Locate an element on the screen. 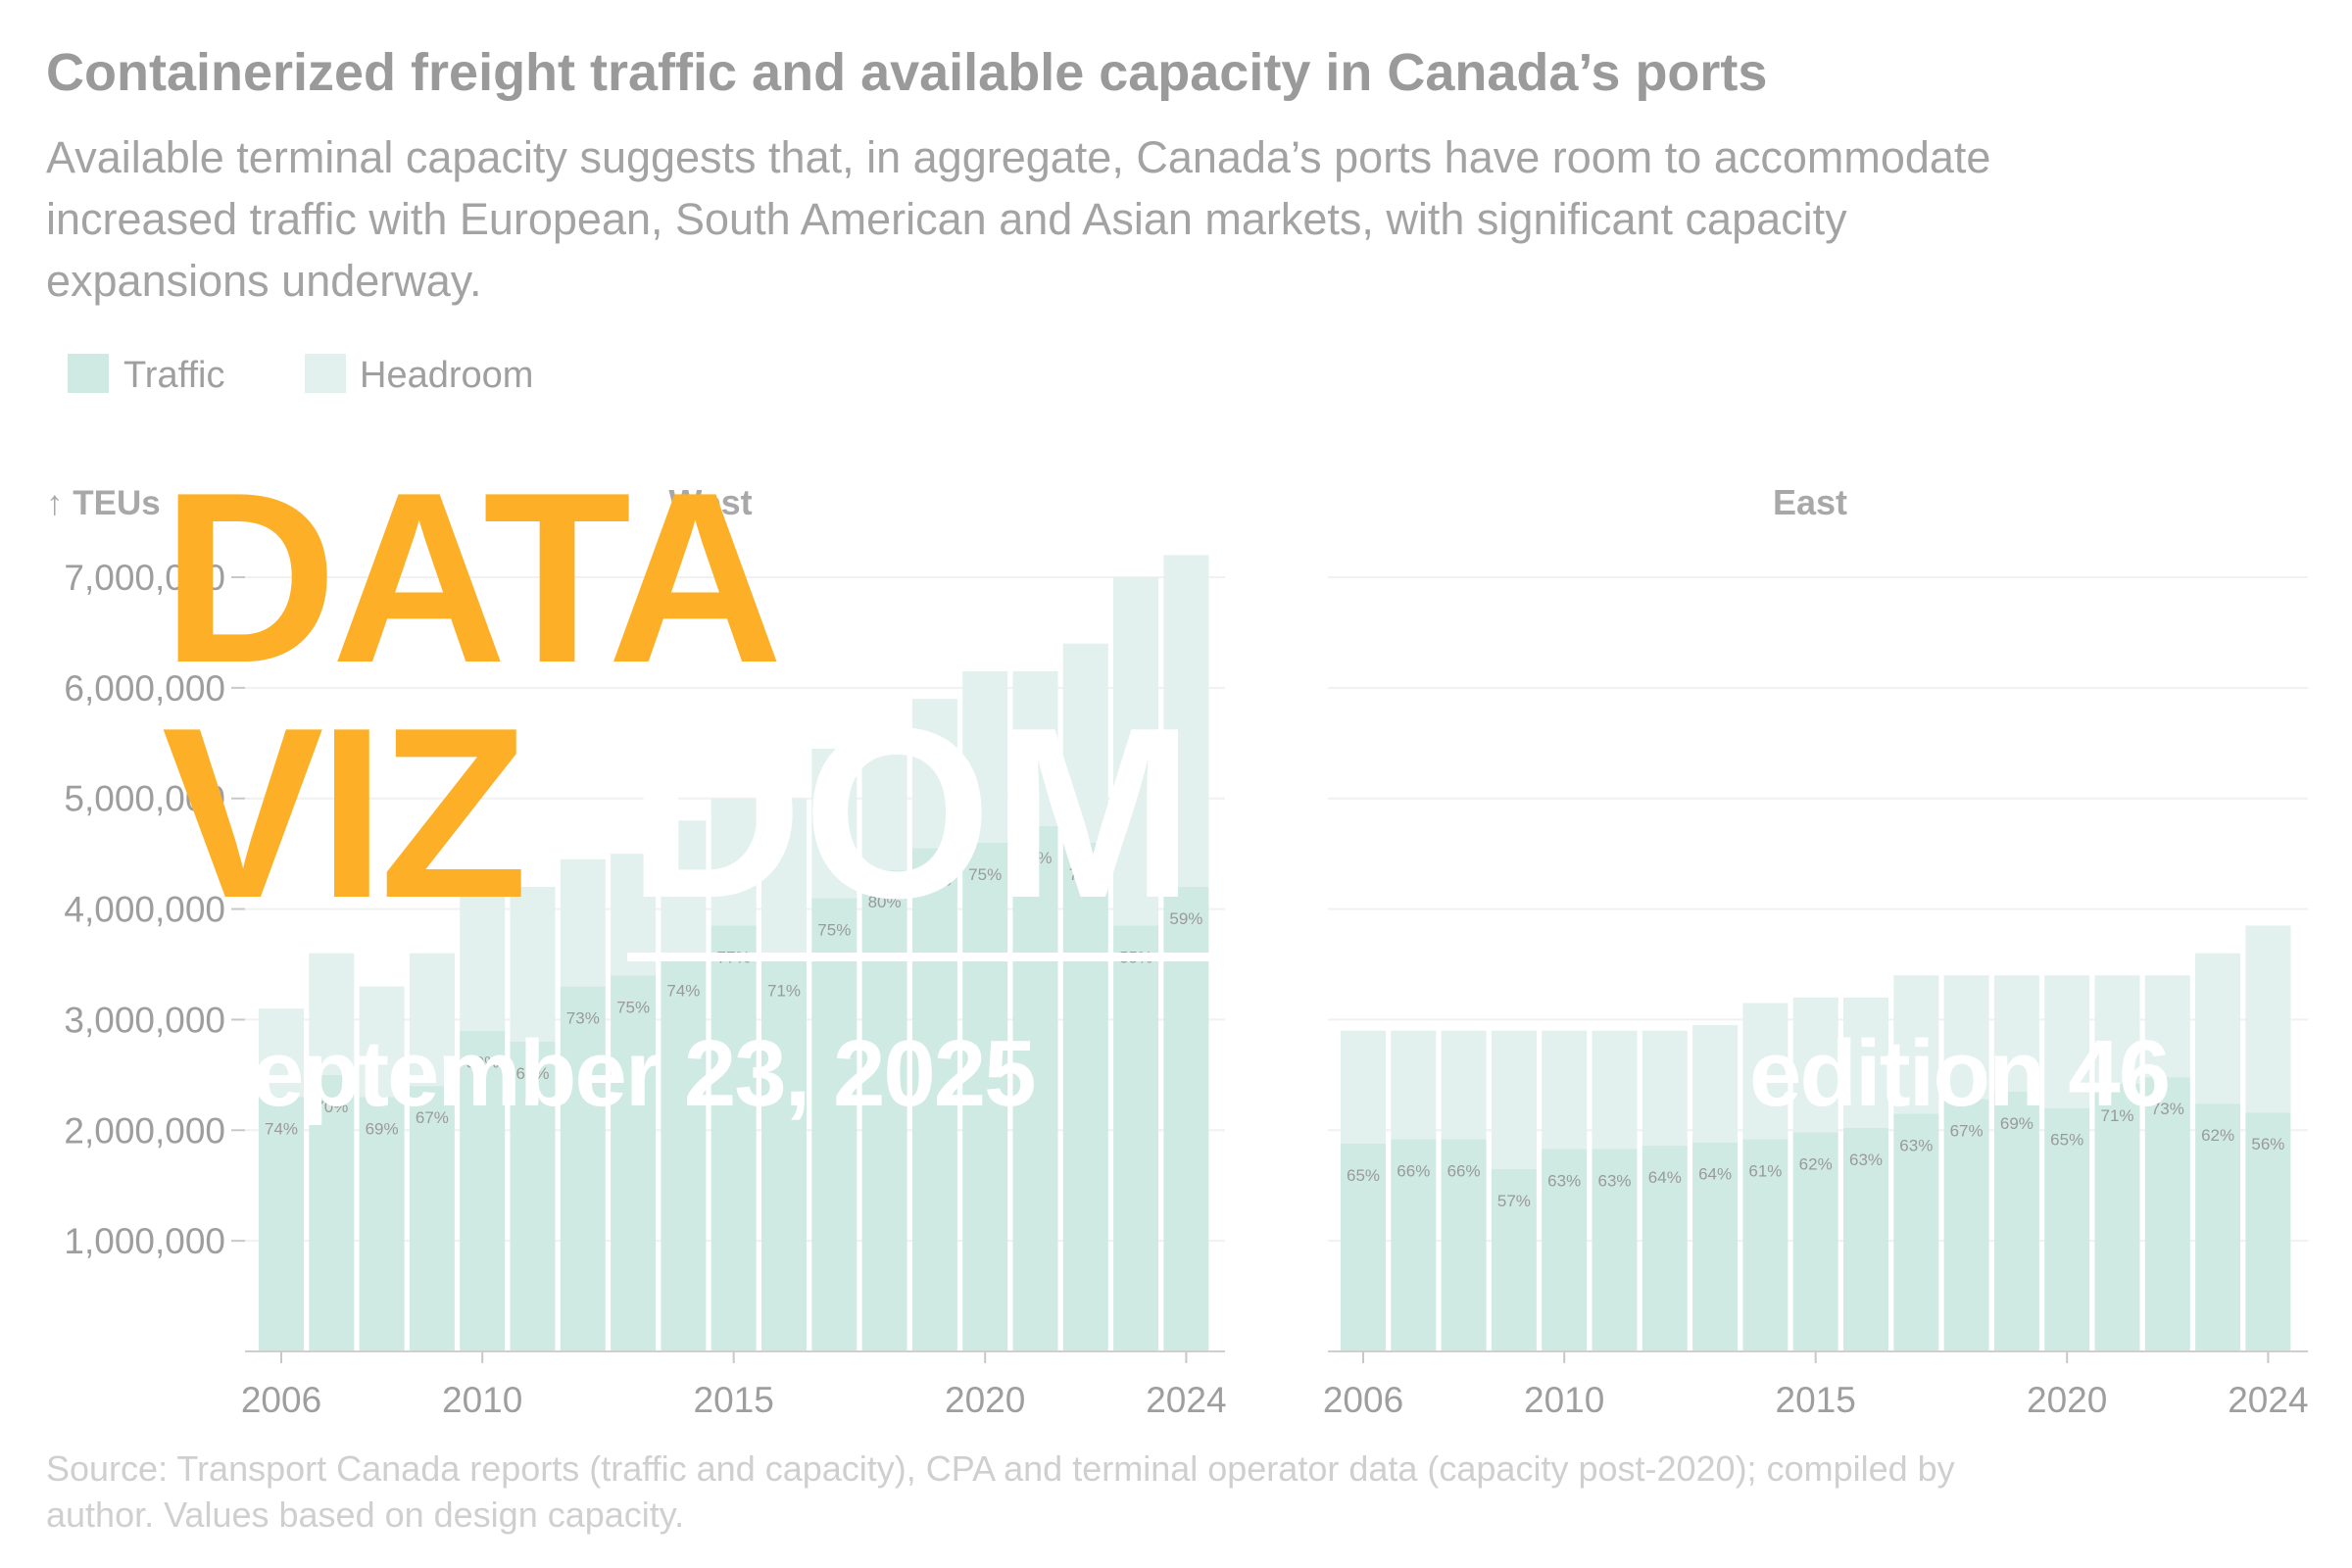 The width and height of the screenshot is (2352, 1568). utilization-label-west-2016: 71% is located at coordinates (784, 990).